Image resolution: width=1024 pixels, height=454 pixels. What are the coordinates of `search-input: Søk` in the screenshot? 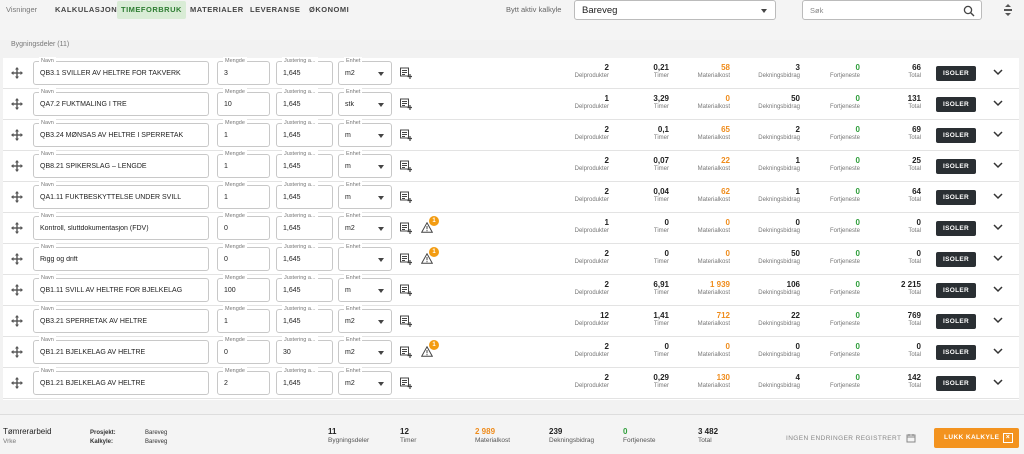 It's located at (892, 10).